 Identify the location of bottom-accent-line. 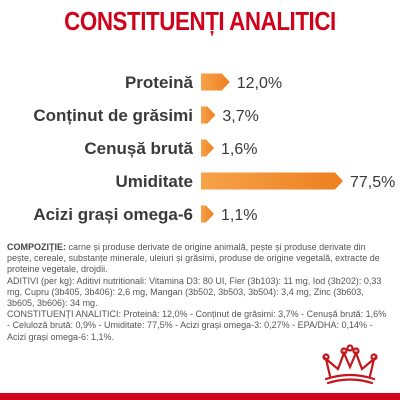
(200, 396).